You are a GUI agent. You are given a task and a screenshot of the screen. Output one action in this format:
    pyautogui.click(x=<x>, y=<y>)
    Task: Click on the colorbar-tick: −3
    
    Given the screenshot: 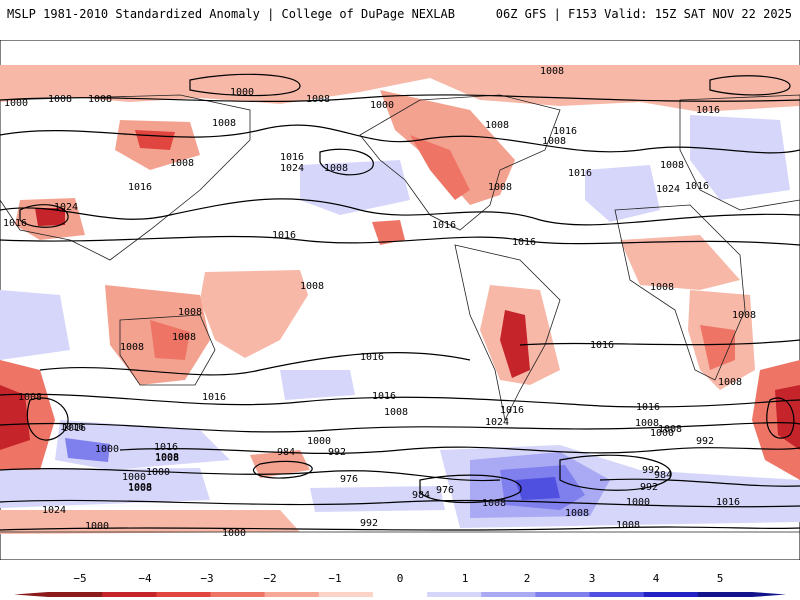 What is the action you would take?
    pyautogui.click(x=206, y=578)
    